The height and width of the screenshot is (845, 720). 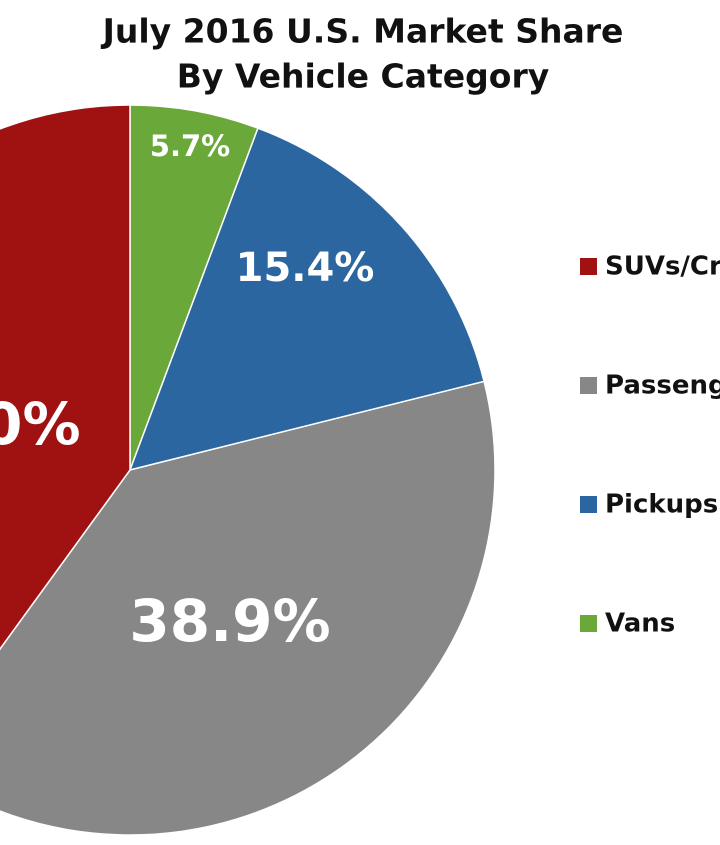 I want to click on data-label: 40.0%, so click(x=40, y=424).